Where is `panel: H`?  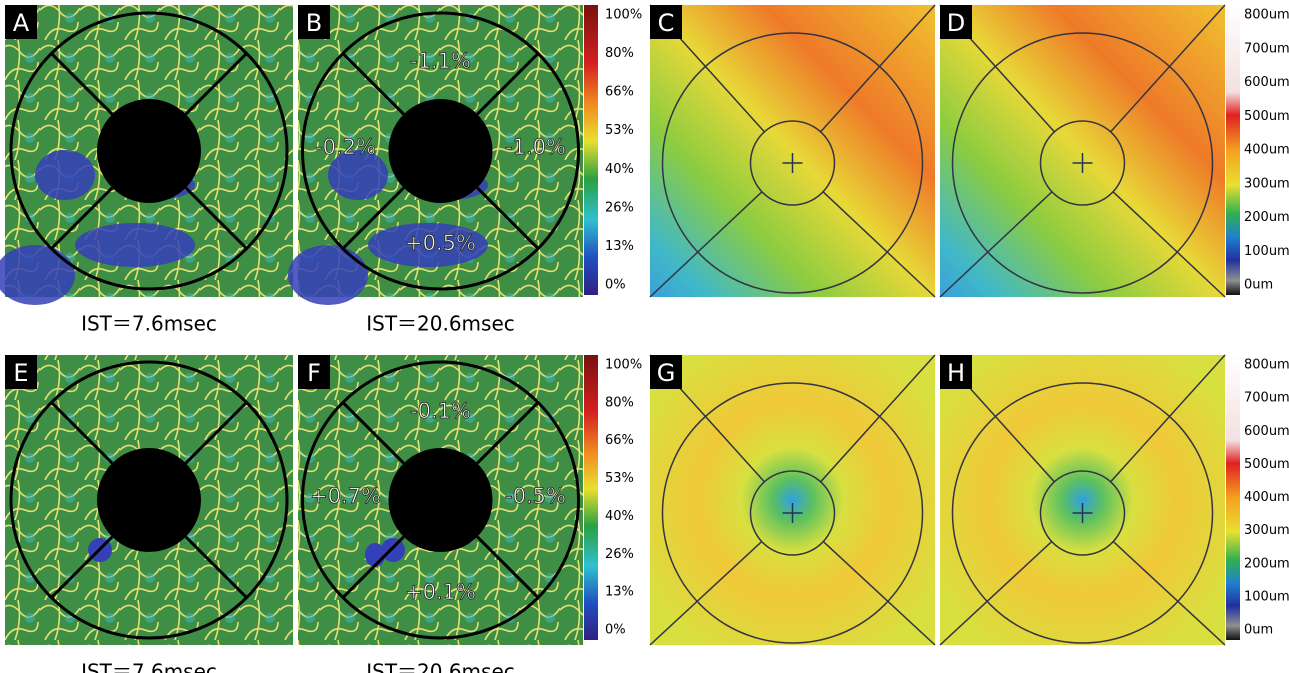
panel: H is located at coordinates (1082, 500).